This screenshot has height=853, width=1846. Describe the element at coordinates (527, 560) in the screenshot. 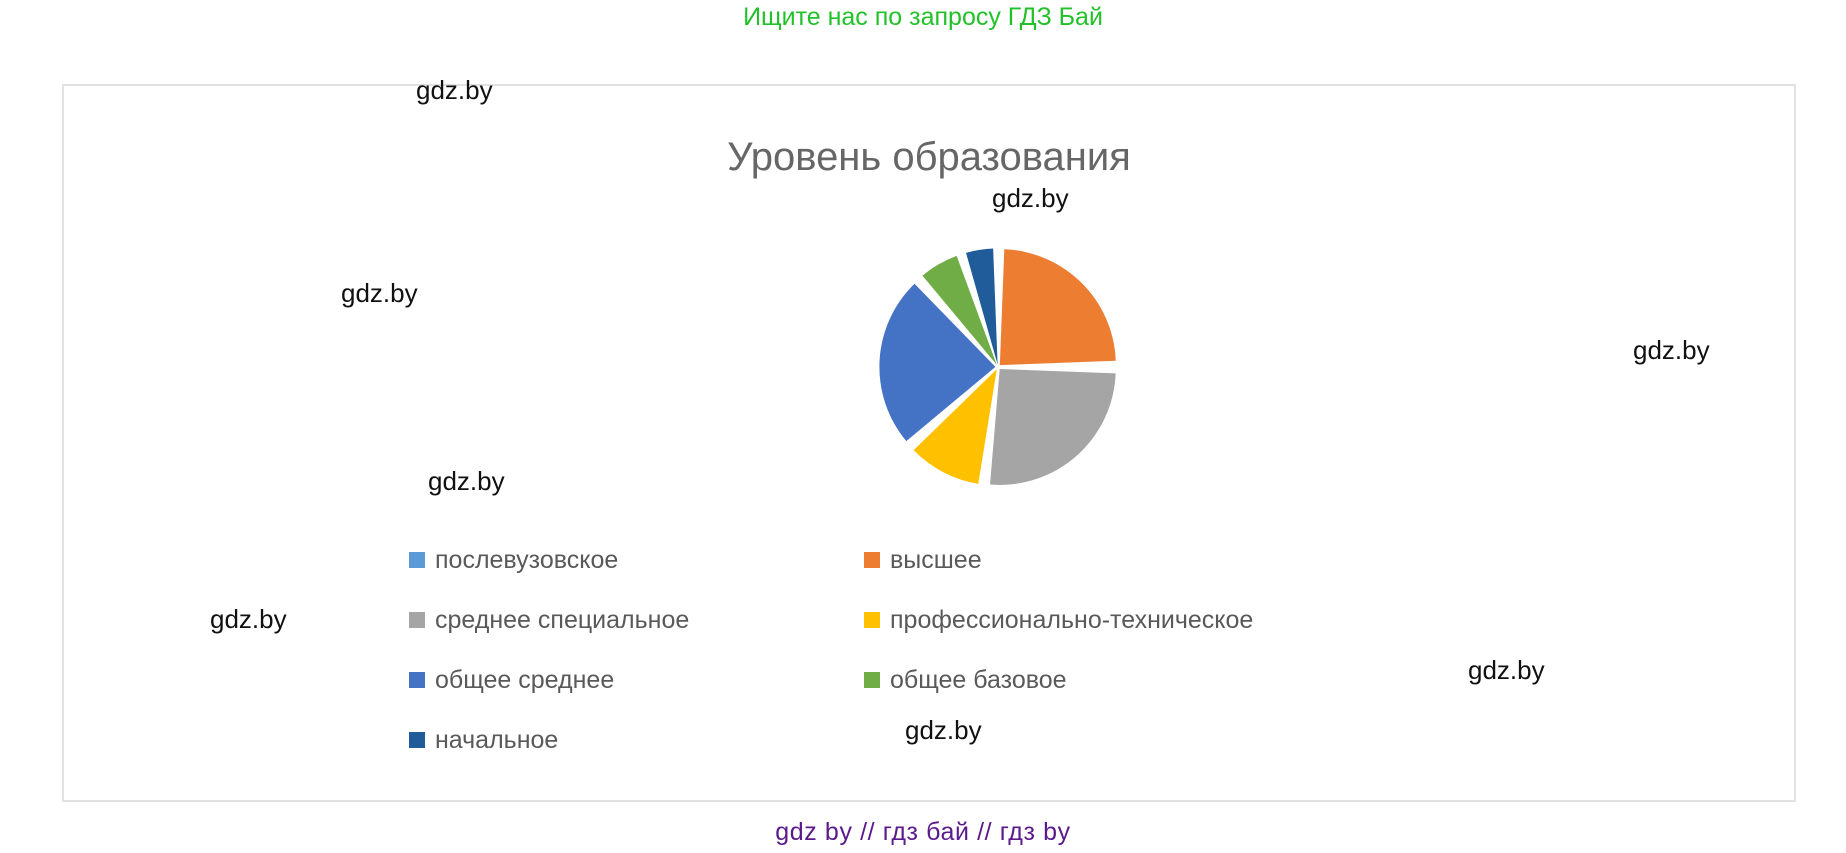

I see `legend-item-label: послевузовское` at that location.